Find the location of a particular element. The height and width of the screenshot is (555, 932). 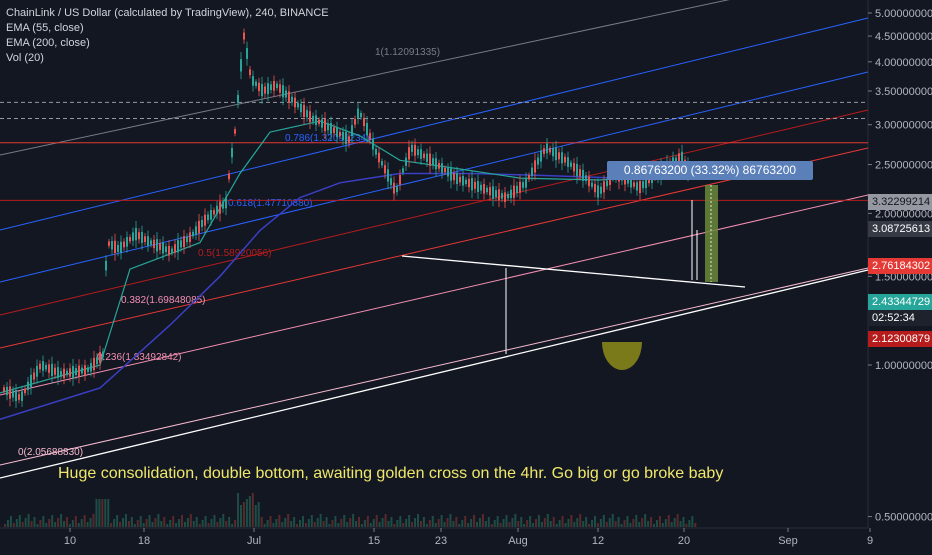

fib-label-5: 0.236(1.83492842) is located at coordinates (139, 357).